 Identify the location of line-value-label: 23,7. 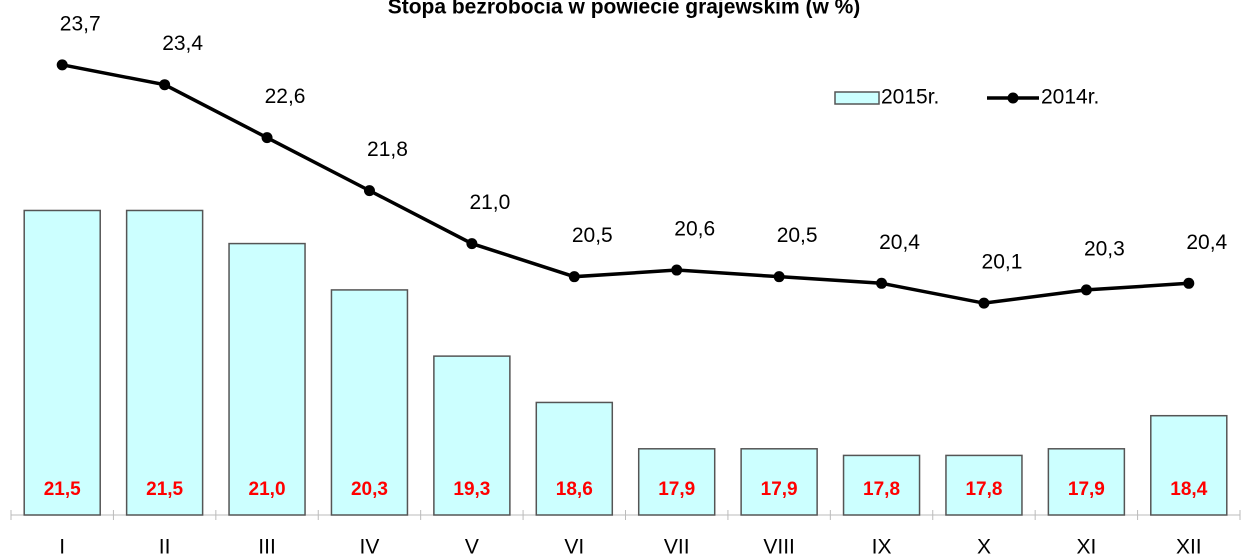
(80, 23).